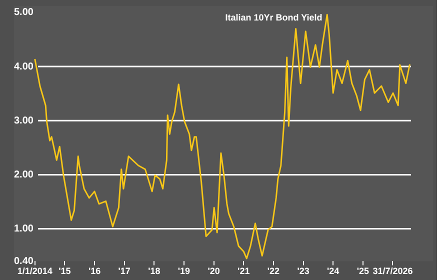  Describe the element at coordinates (244, 271) in the screenshot. I see `x-tick-label: '21` at that location.